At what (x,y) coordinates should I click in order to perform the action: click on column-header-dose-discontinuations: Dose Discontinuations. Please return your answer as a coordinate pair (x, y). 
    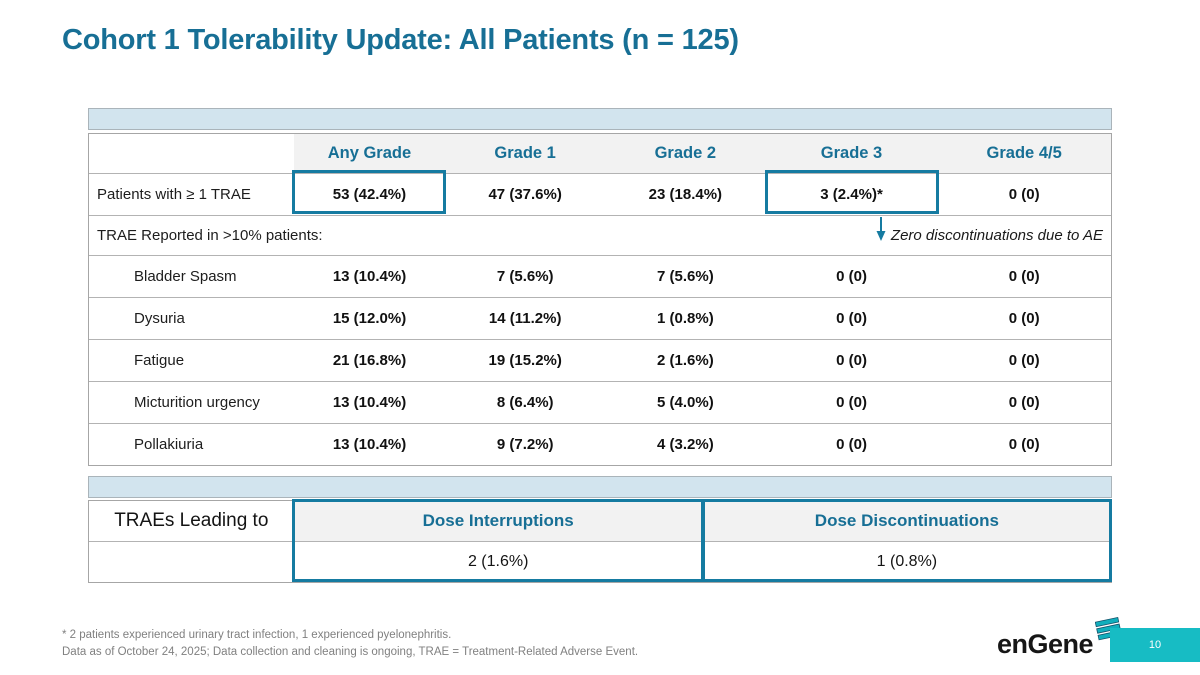
    Looking at the image, I should click on (906, 521).